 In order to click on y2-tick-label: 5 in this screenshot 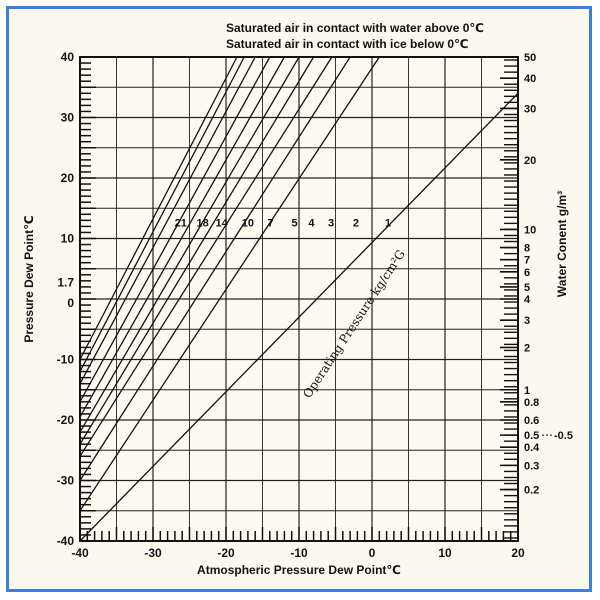, I will do `click(527, 288)`.